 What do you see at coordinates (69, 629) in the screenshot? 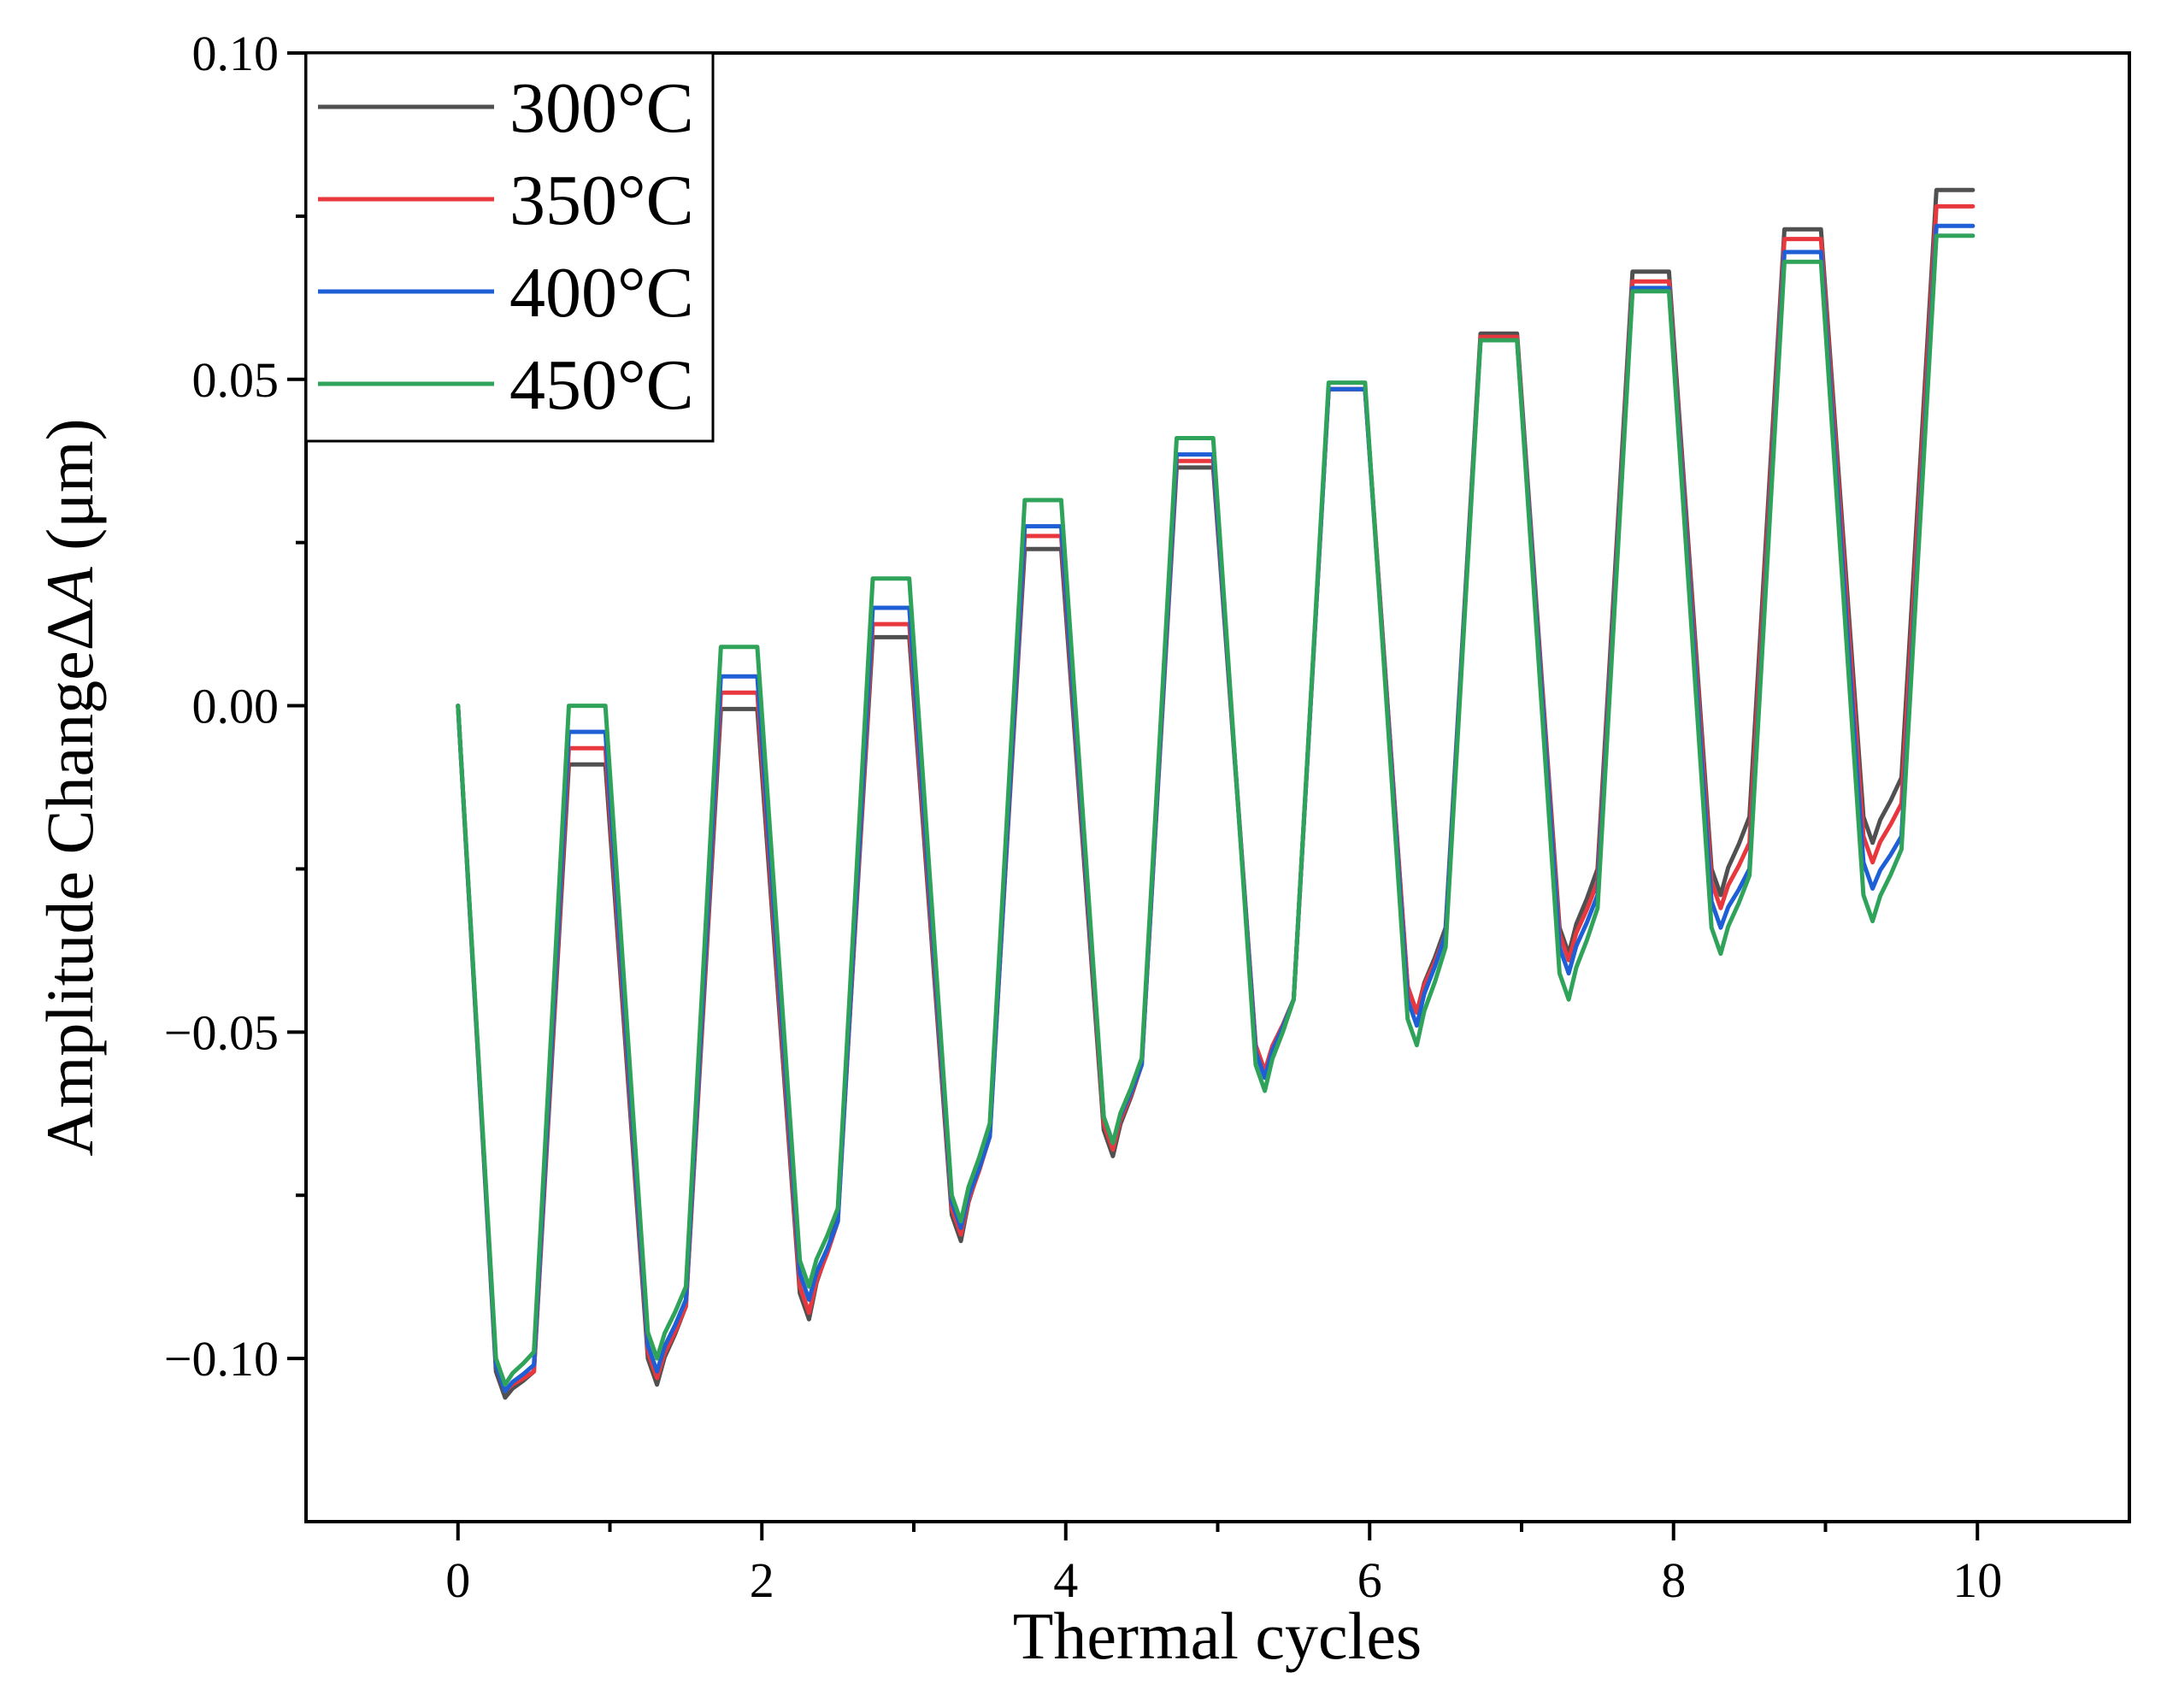
I see `y-axis-title-symbol: Δ` at bounding box center [69, 629].